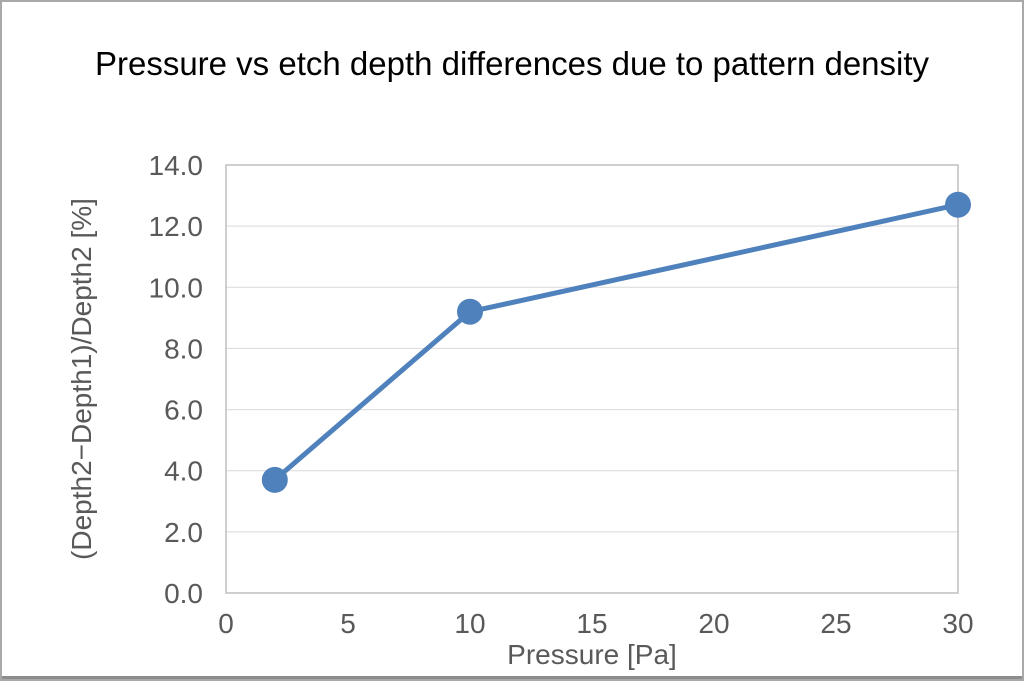  I want to click on y-tick-label: 2.0, so click(183, 532).